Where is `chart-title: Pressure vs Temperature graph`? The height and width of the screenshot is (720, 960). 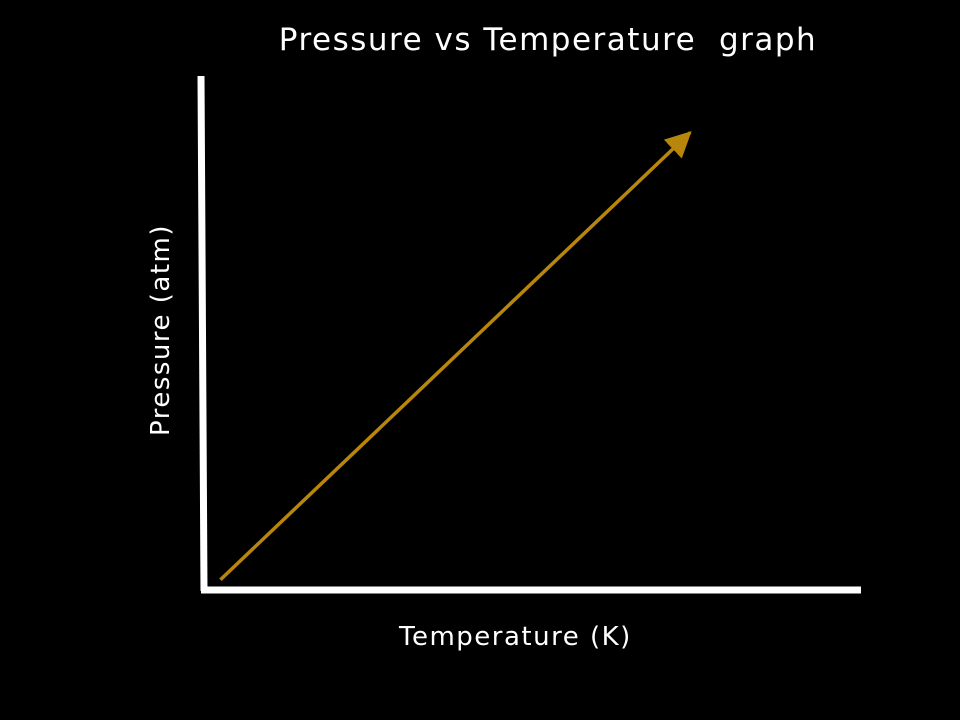 chart-title: Pressure vs Temperature graph is located at coordinates (548, 40).